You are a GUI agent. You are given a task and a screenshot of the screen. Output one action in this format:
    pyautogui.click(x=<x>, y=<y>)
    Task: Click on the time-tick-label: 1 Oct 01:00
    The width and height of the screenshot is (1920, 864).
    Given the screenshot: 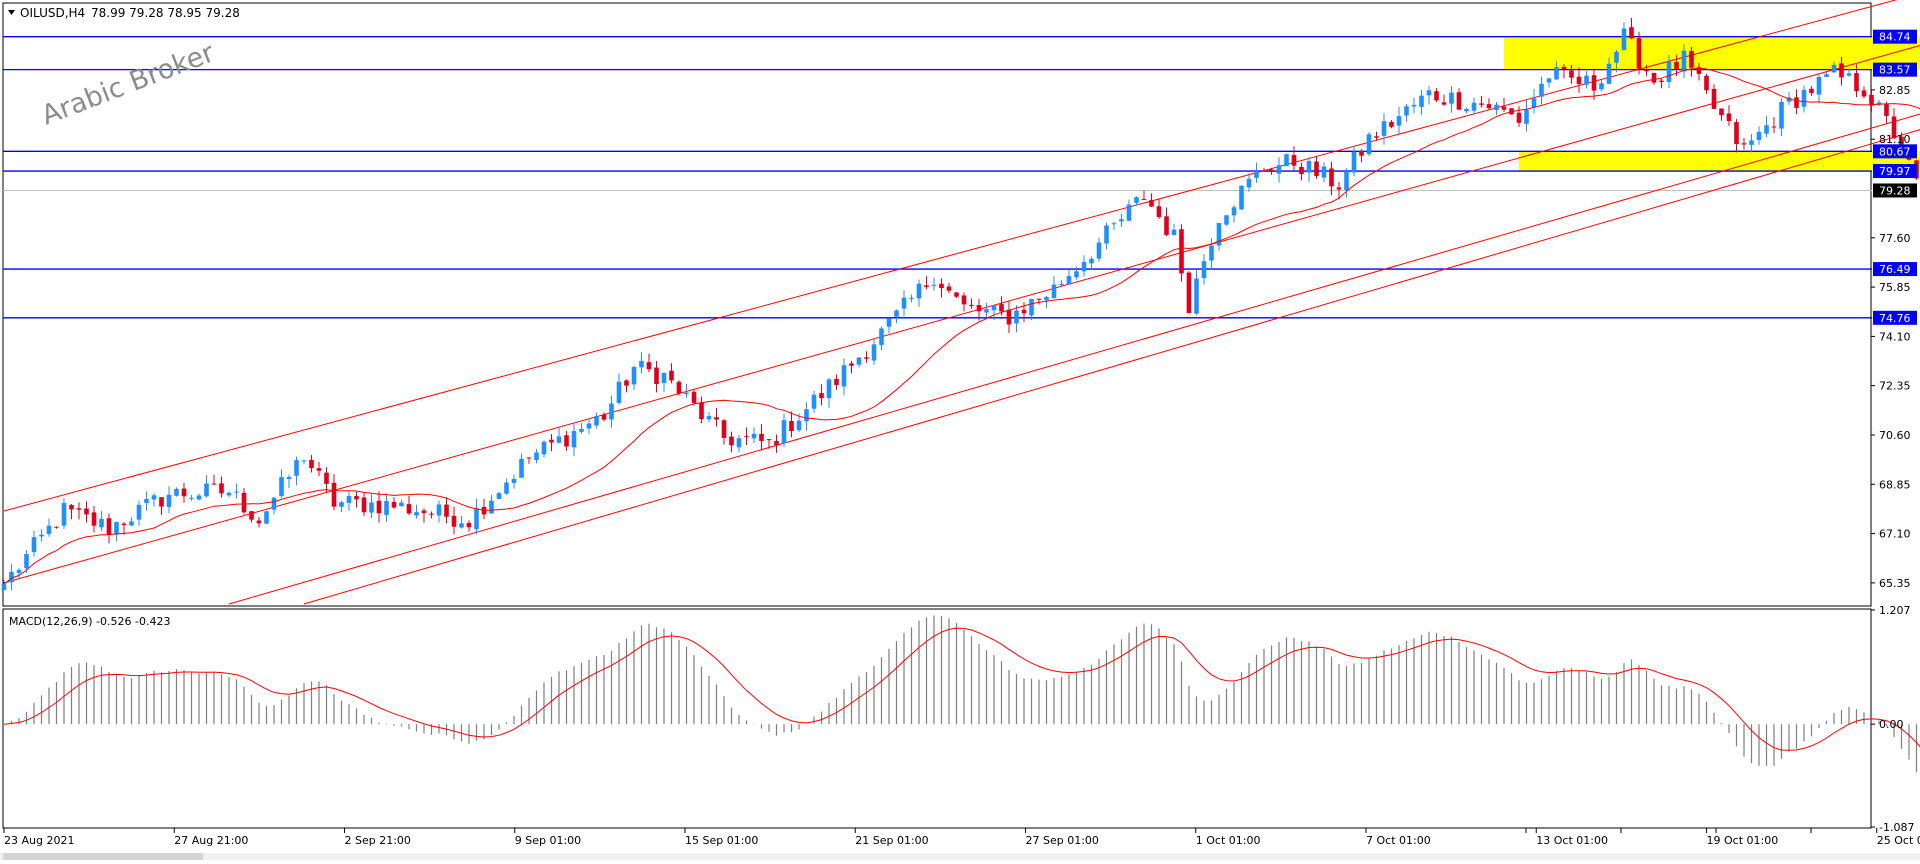 What is the action you would take?
    pyautogui.click(x=1228, y=840)
    